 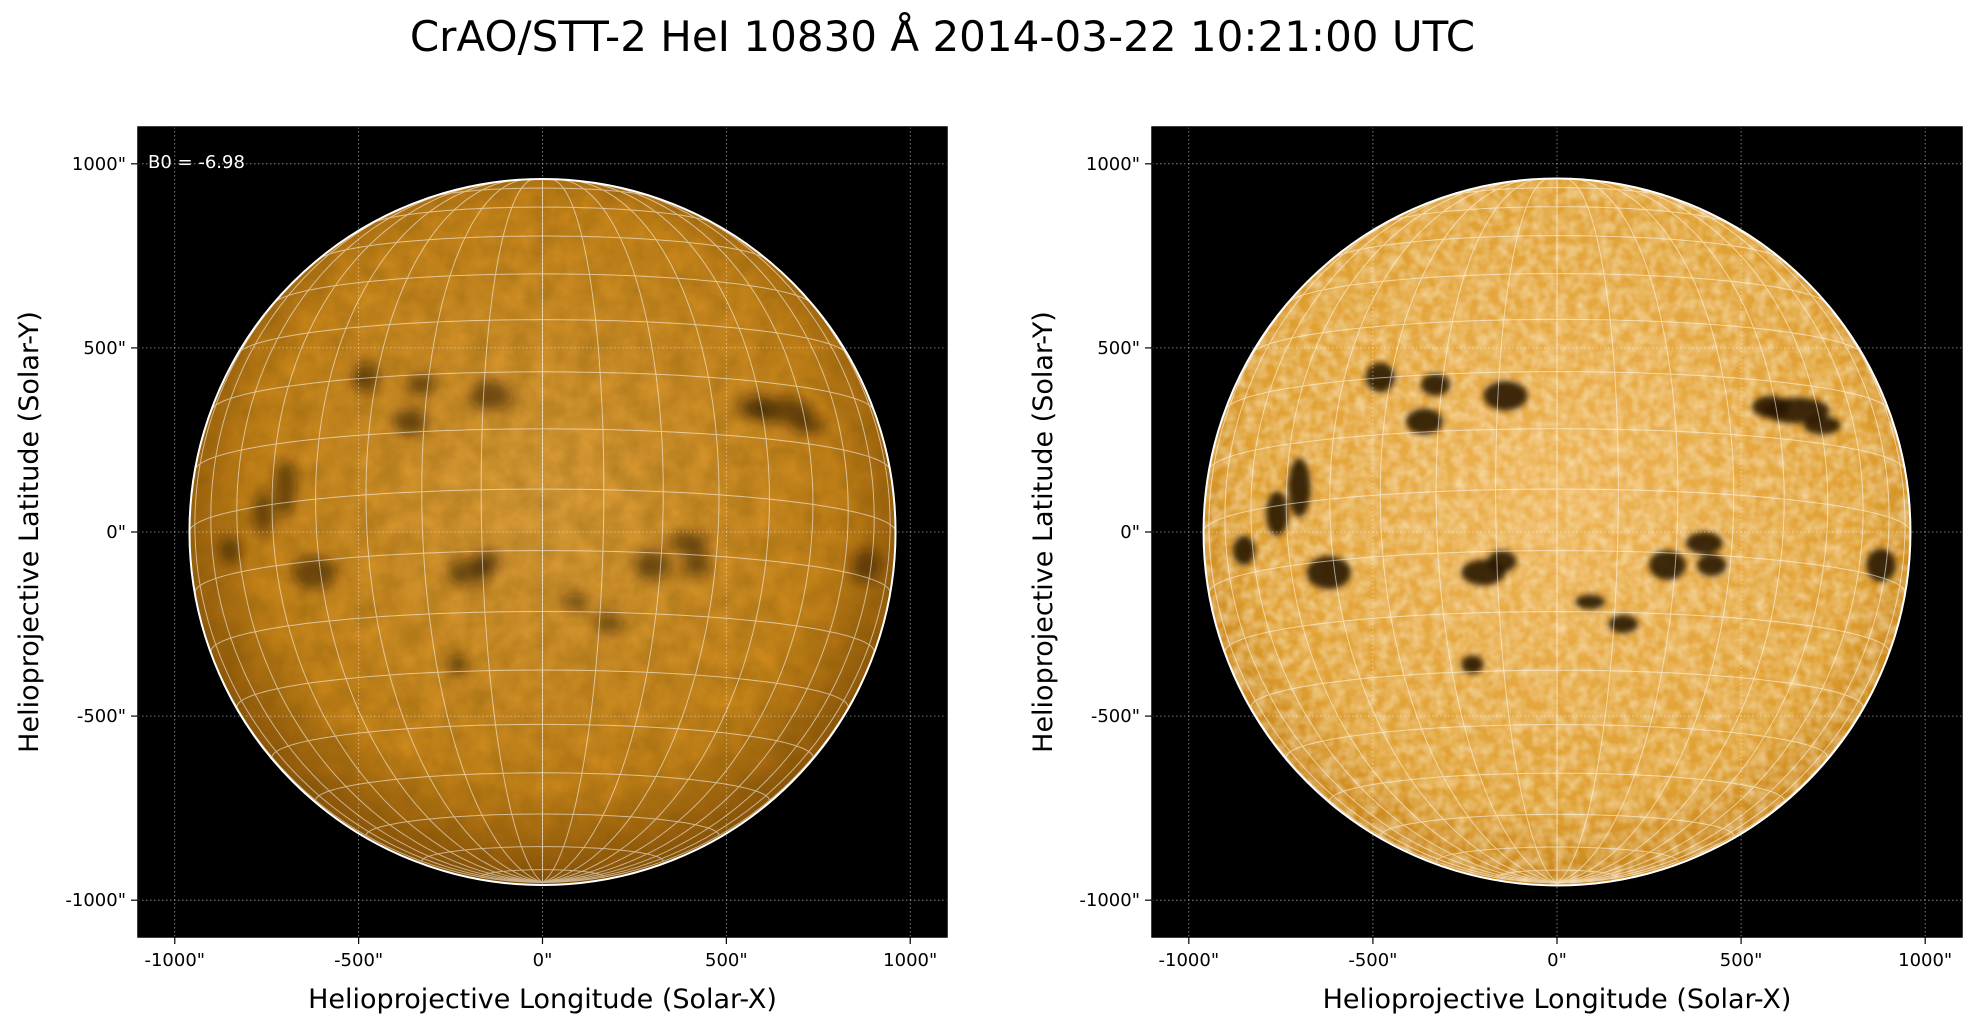 What do you see at coordinates (543, 960) in the screenshot?
I see `x-tick-label: 0"` at bounding box center [543, 960].